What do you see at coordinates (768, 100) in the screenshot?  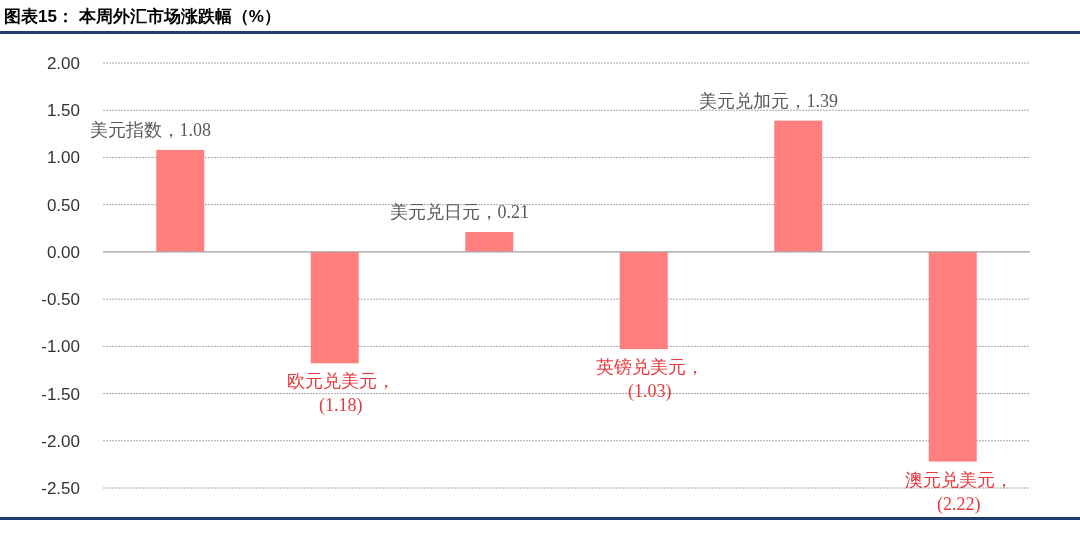 I see `data-label: 美元兑加元，1.39` at bounding box center [768, 100].